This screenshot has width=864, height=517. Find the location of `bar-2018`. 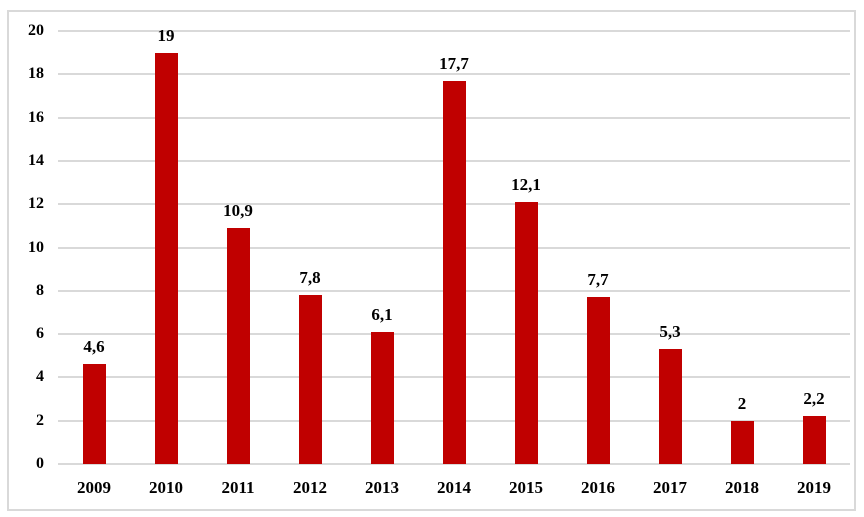

bar-2018 is located at coordinates (742, 442).